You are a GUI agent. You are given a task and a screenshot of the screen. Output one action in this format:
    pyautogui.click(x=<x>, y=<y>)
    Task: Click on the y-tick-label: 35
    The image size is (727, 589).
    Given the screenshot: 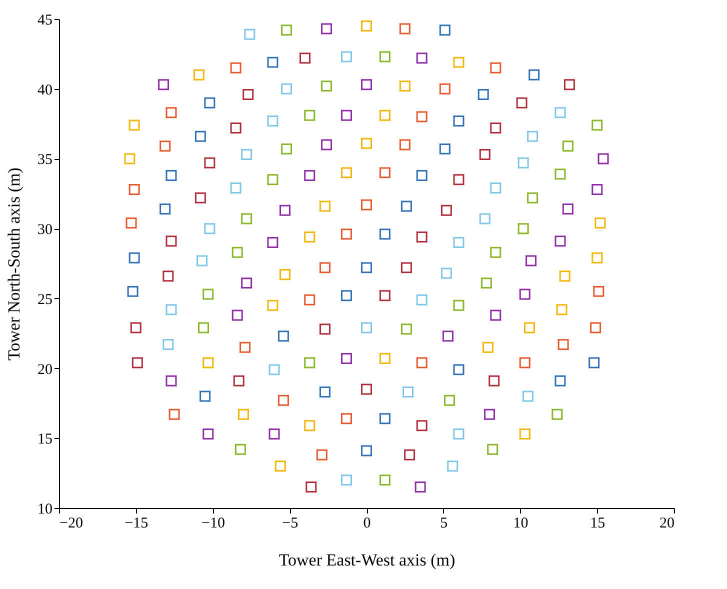 What is the action you would take?
    pyautogui.click(x=45, y=160)
    